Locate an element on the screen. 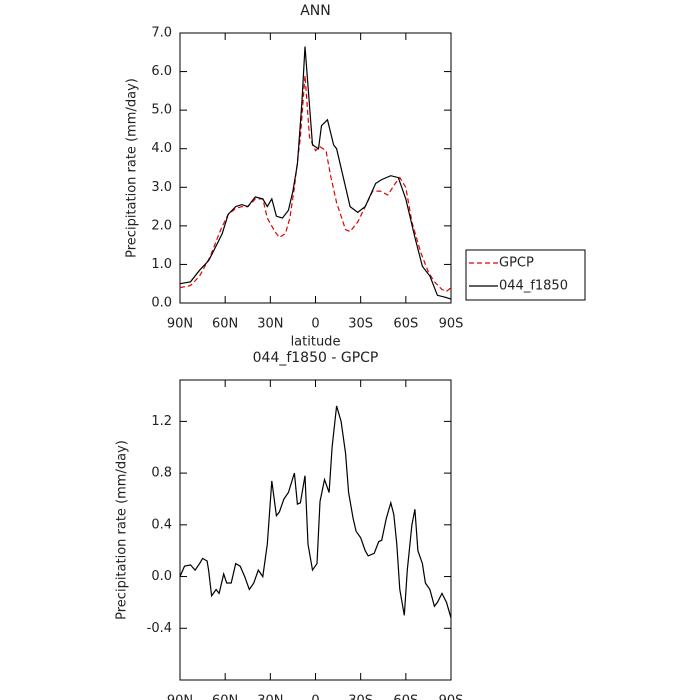 This screenshot has width=700, height=700. y-tick-label: 5.0 is located at coordinates (161, 110).